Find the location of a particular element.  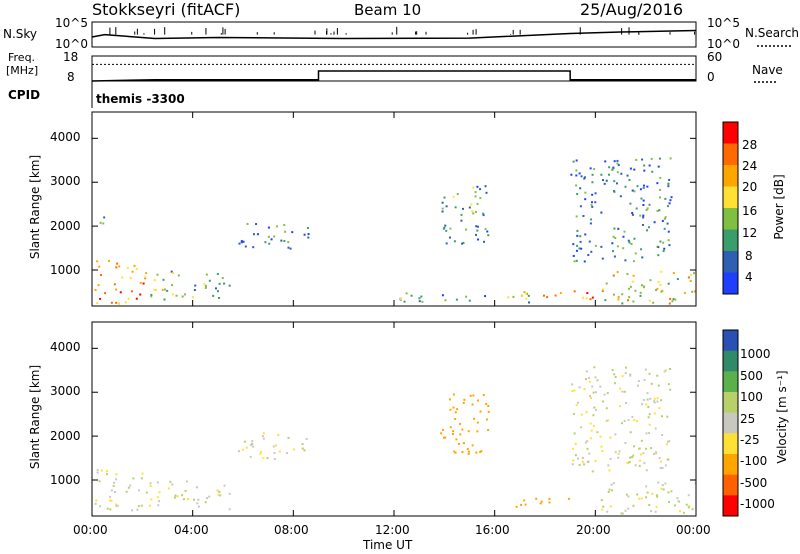

velocity-cbar-tick: -100 is located at coordinates (754, 461).